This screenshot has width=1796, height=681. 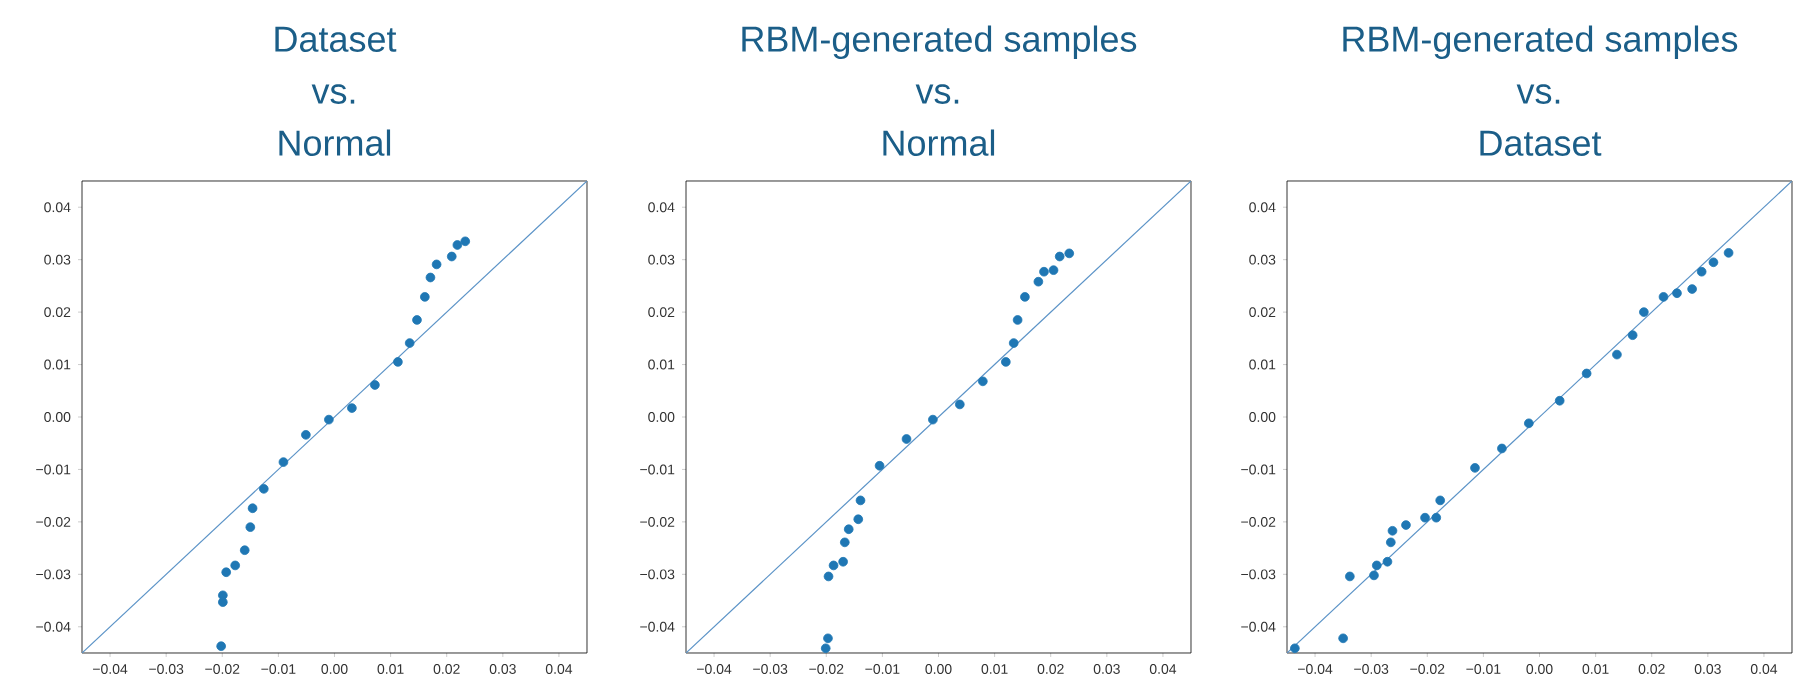 What do you see at coordinates (278, 669) in the screenshot?
I see `x-tick-label: −0.01` at bounding box center [278, 669].